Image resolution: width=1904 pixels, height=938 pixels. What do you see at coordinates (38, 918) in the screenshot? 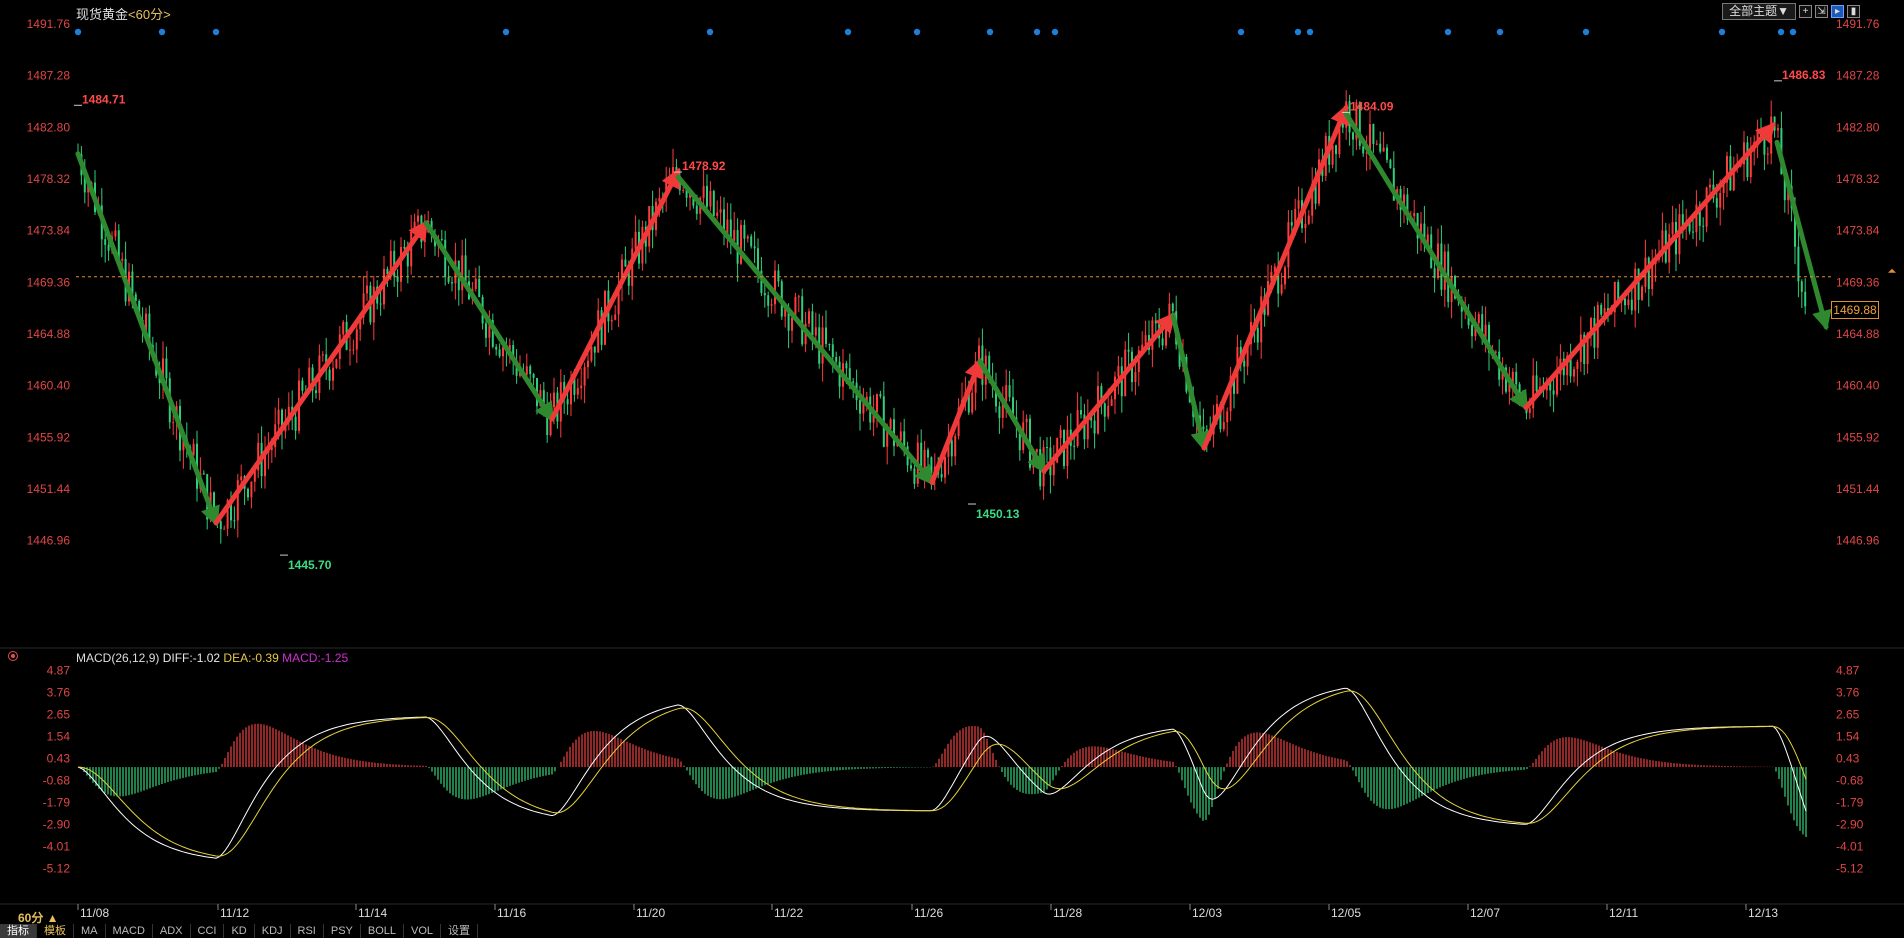
I see `period-selector: 60分 ▲` at bounding box center [38, 918].